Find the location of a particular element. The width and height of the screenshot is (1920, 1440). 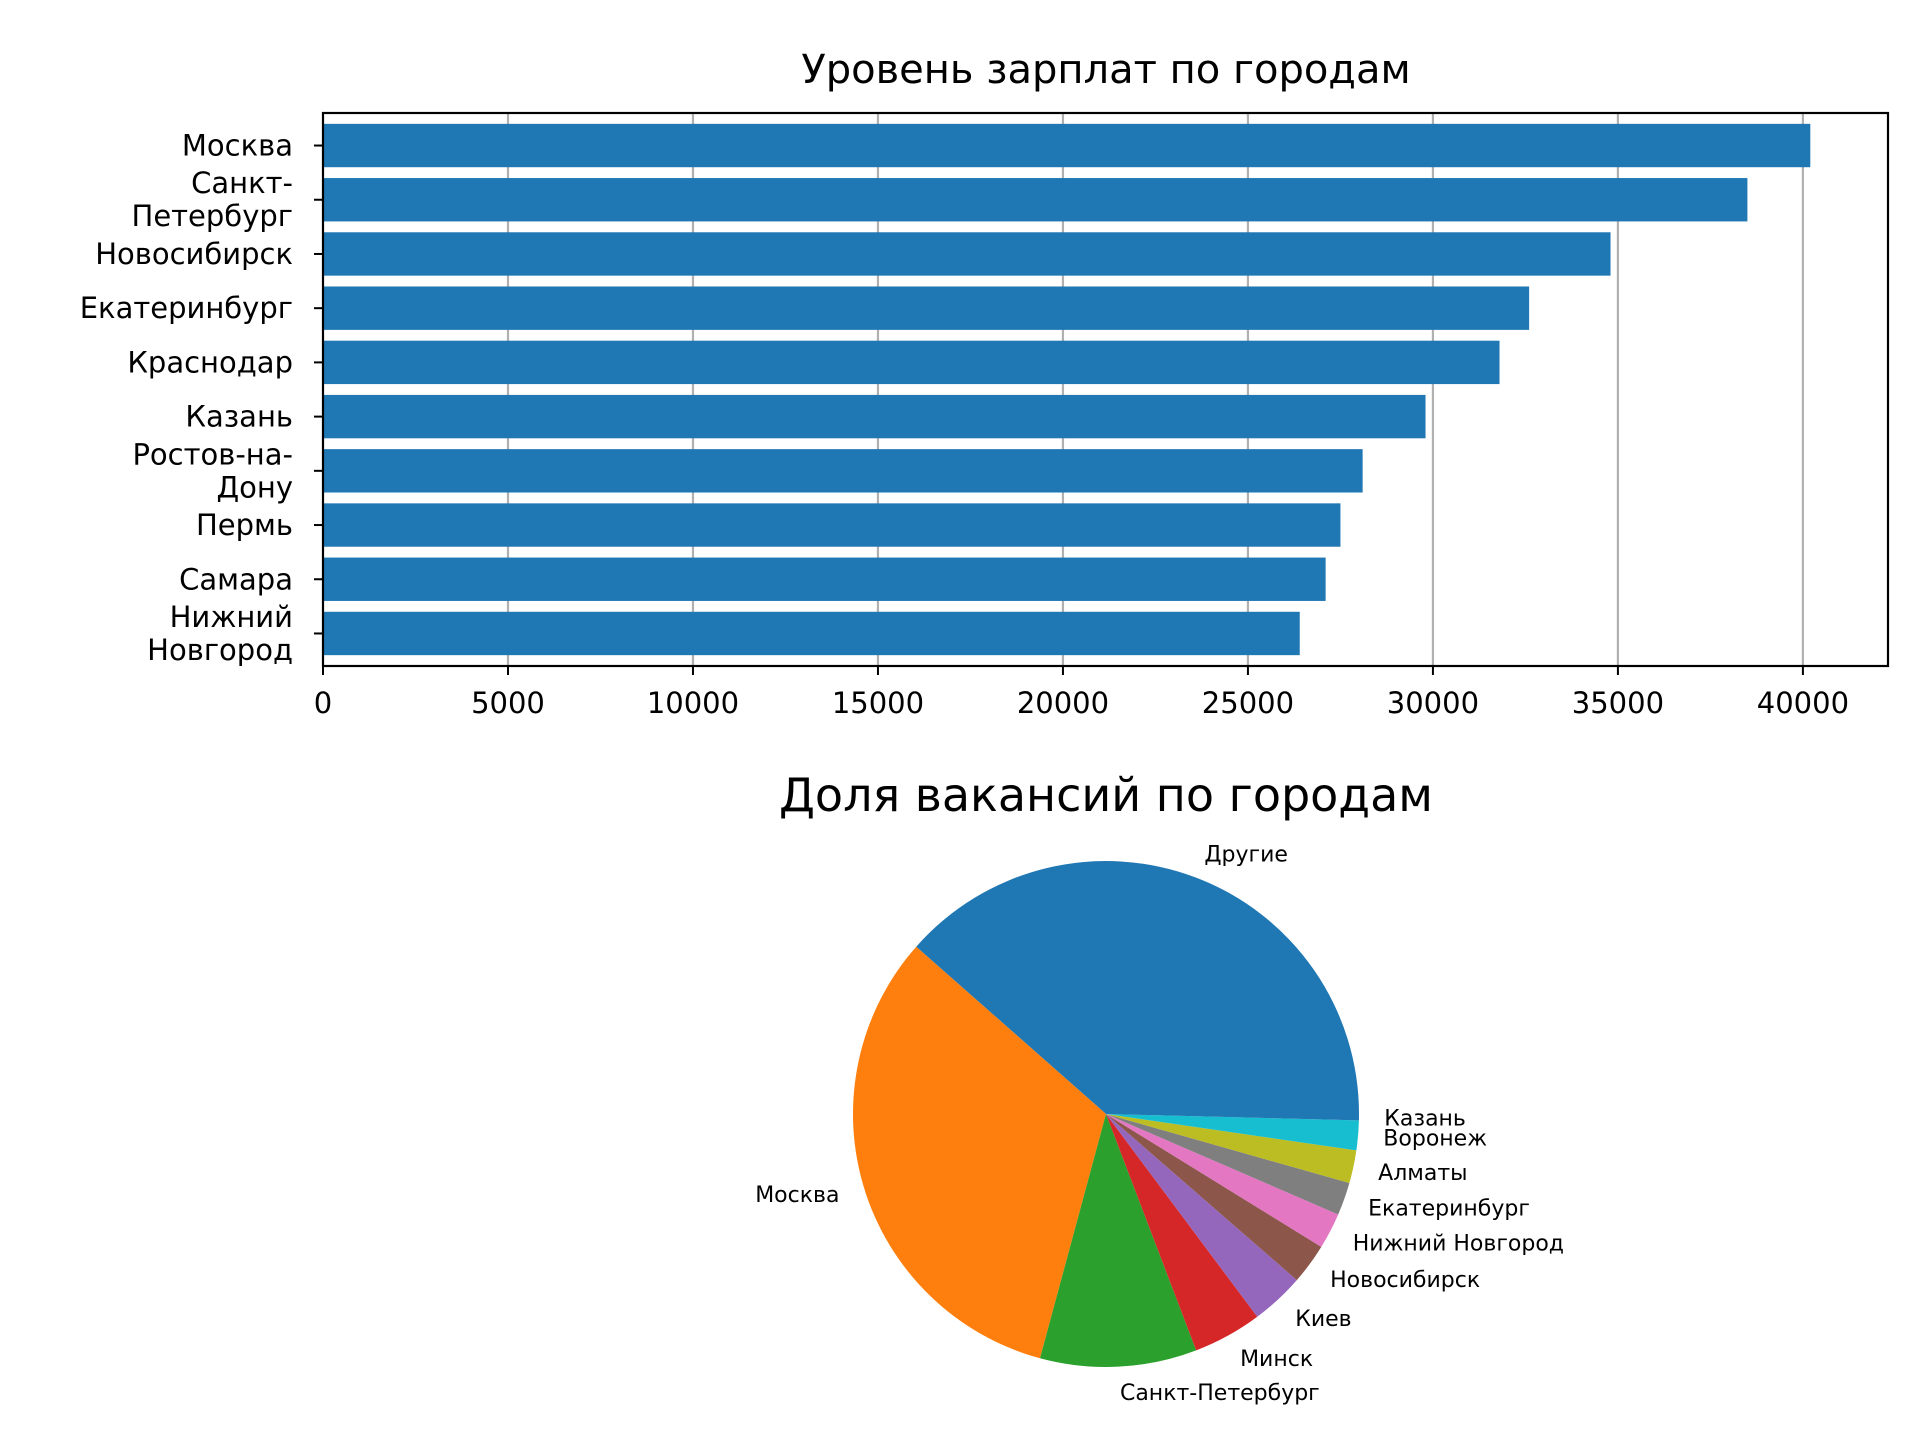

bar-chart-x-axis: 0 5000 10000 15000 20000 25000 30000 35000 40000 is located at coordinates (1081, 693).